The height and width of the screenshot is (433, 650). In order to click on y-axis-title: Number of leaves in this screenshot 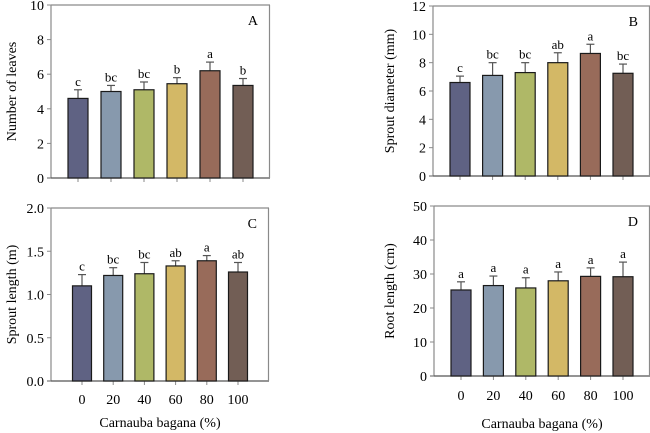, I will do `click(12, 92)`.